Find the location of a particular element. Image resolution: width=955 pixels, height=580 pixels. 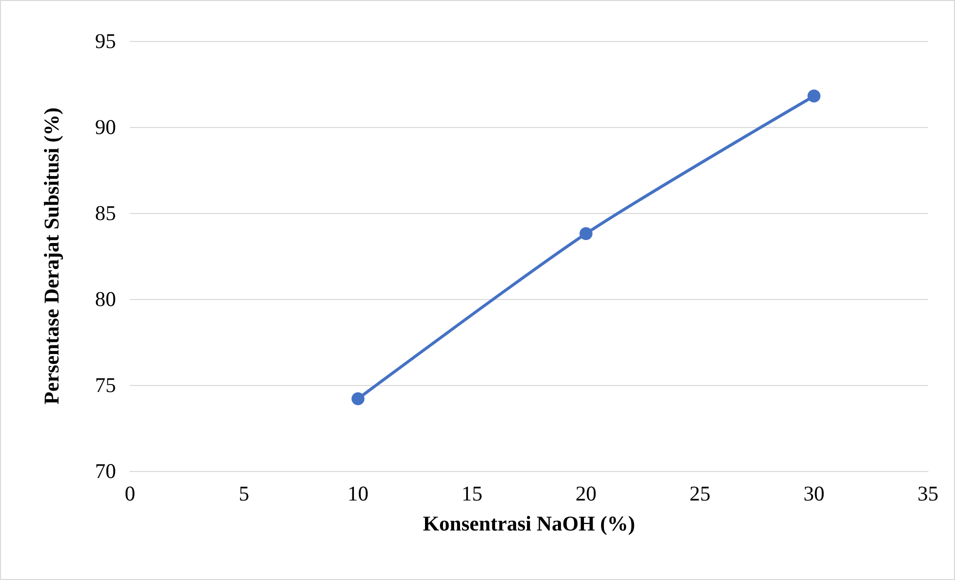

y-tick-label: 95 is located at coordinates (105, 41).